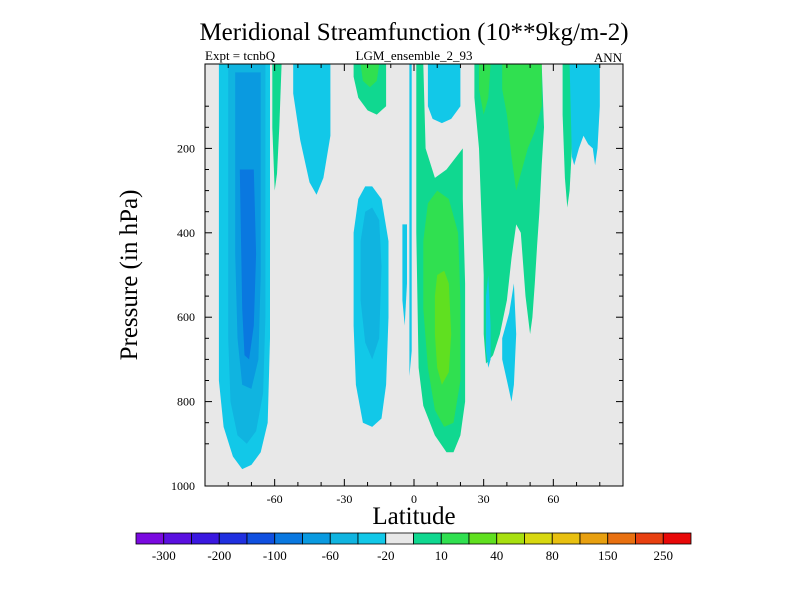 This screenshot has width=800, height=600. Describe the element at coordinates (413, 32) in the screenshot. I see `chart-title: Meridional Streamfunction (10**9kg/m-2)` at that location.